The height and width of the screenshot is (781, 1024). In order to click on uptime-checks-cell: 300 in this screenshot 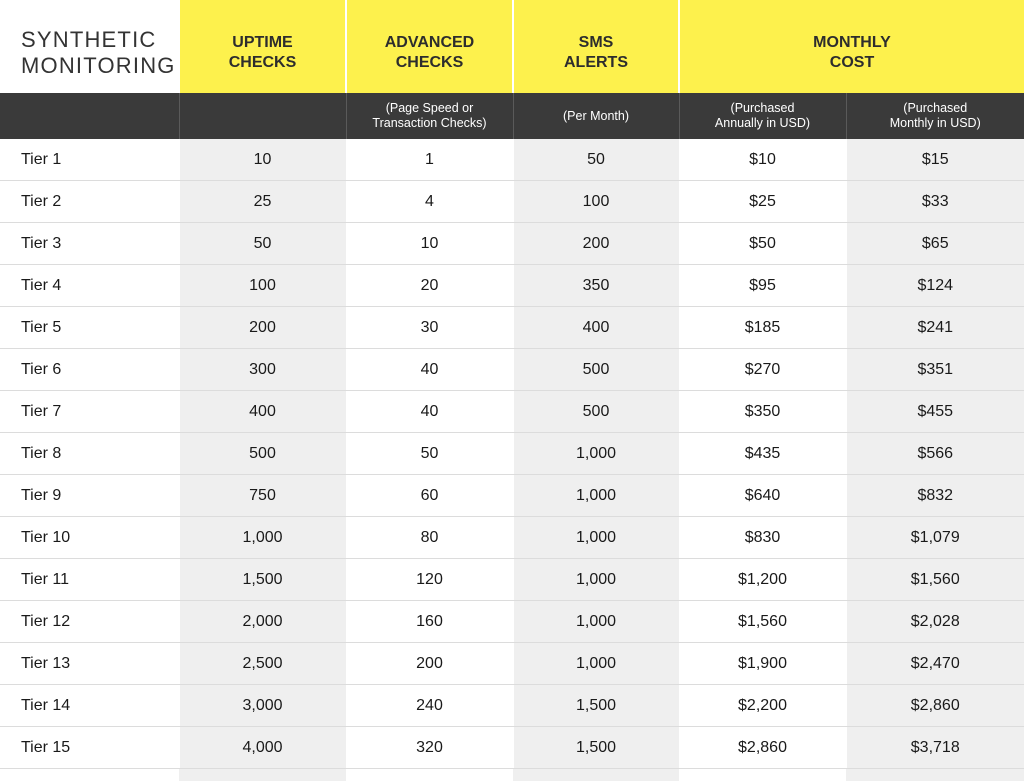, I will do `click(262, 370)`.